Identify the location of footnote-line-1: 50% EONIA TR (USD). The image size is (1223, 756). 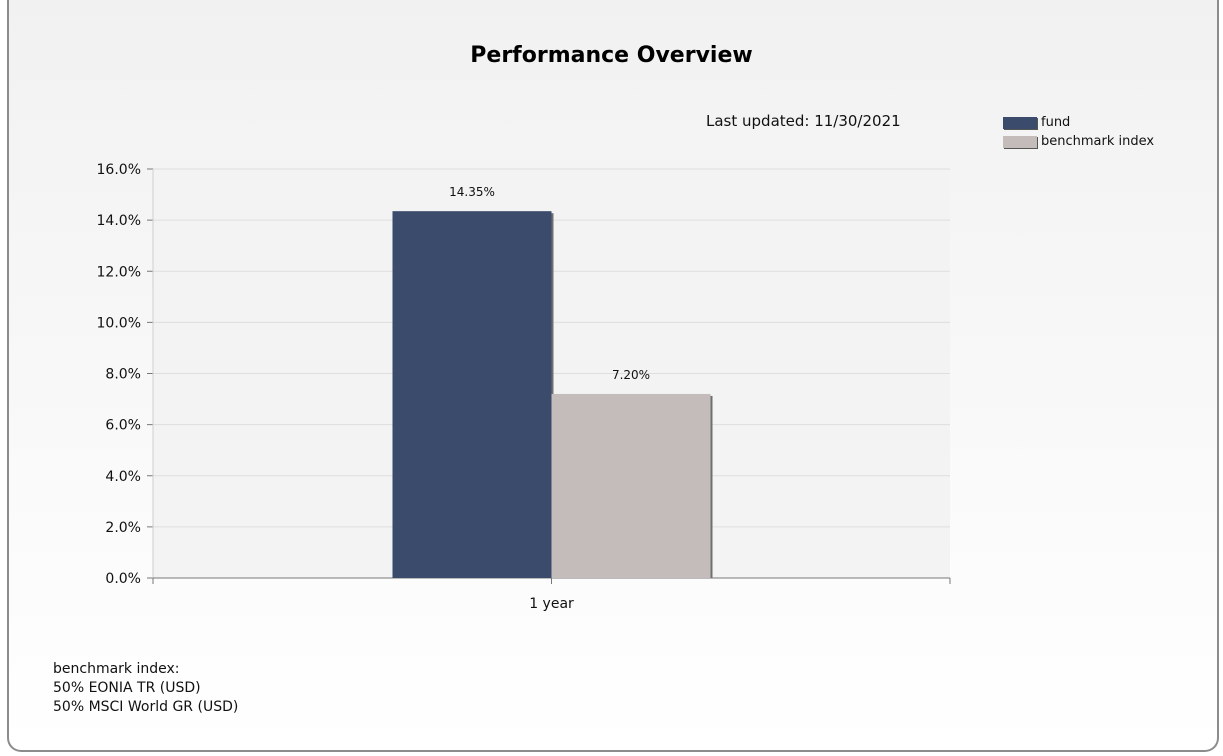
(127, 688).